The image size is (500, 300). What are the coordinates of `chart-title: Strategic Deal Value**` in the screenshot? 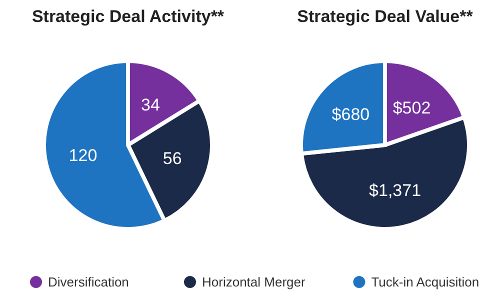 It's located at (385, 16).